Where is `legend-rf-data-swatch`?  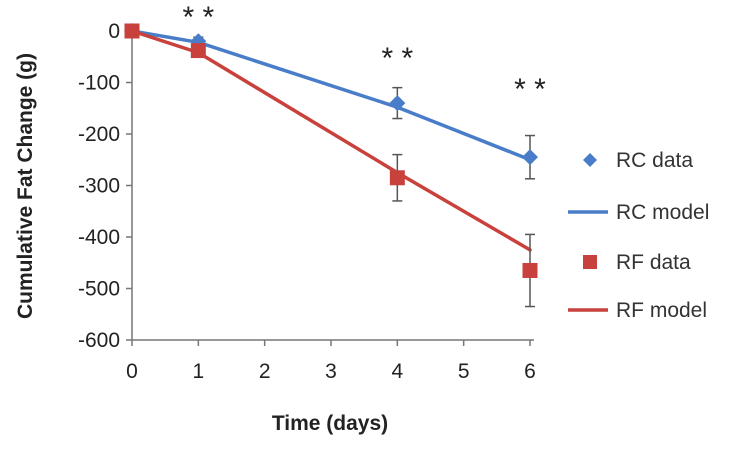
legend-rf-data-swatch is located at coordinates (590, 262).